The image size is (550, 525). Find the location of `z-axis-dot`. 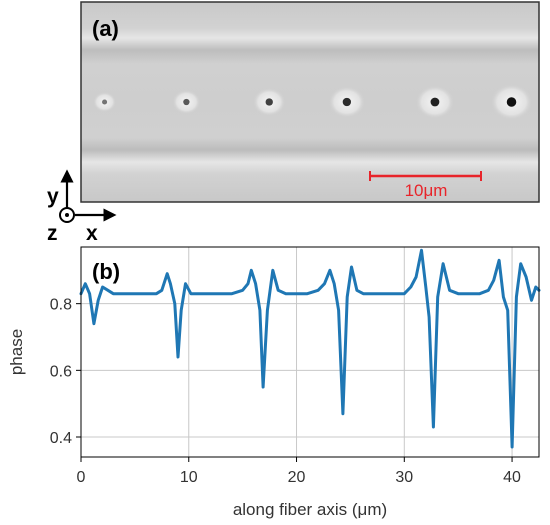

z-axis-dot is located at coordinates (67, 215).